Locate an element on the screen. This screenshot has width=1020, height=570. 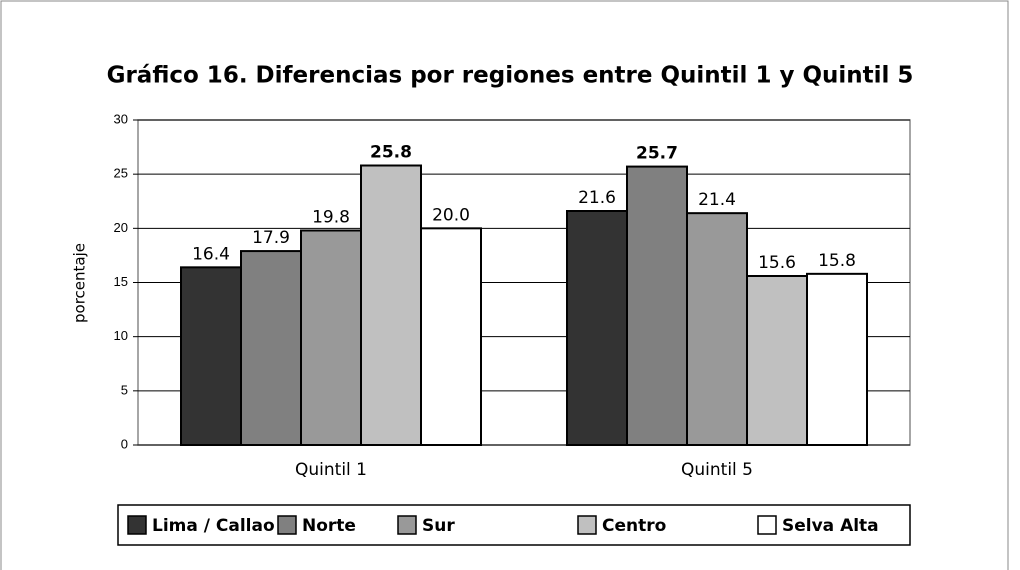
data-label: 15.6 is located at coordinates (777, 263).